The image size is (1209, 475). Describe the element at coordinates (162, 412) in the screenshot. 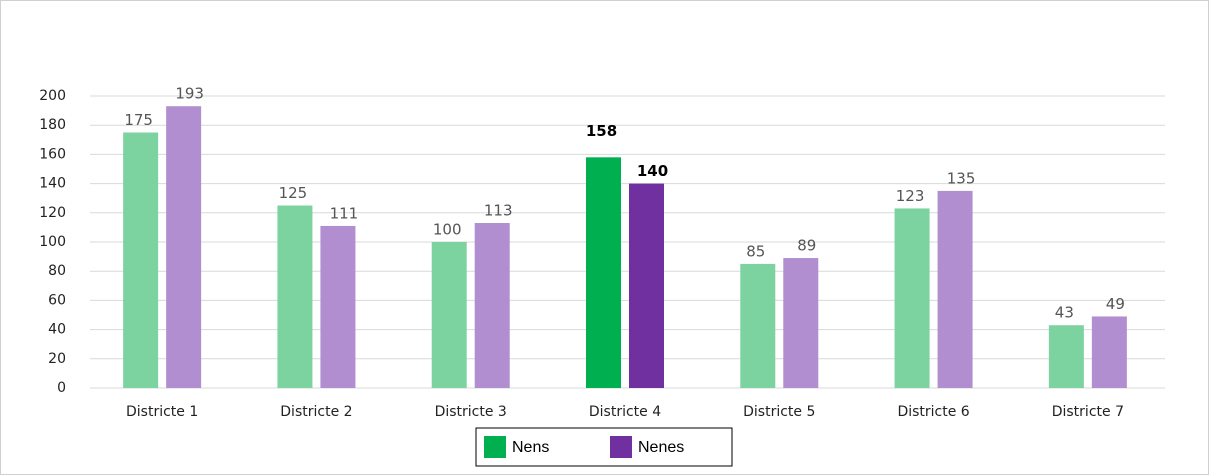

I see `x-tick-label: Districte 1` at that location.